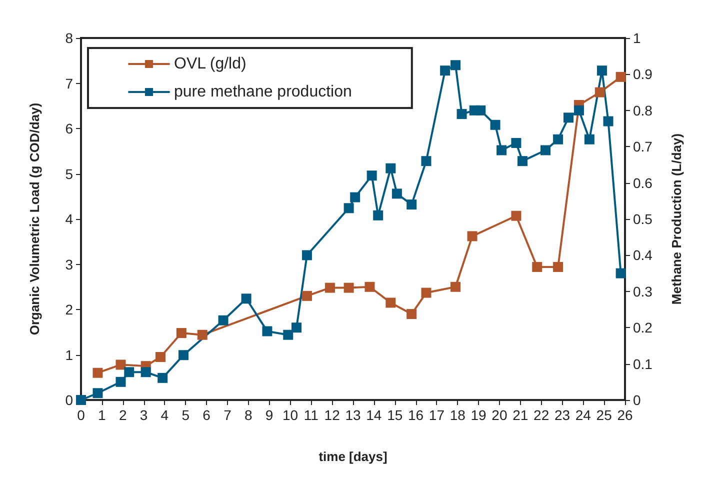 This screenshot has height=487, width=712. I want to click on y2-tick-label: 0.1, so click(643, 364).